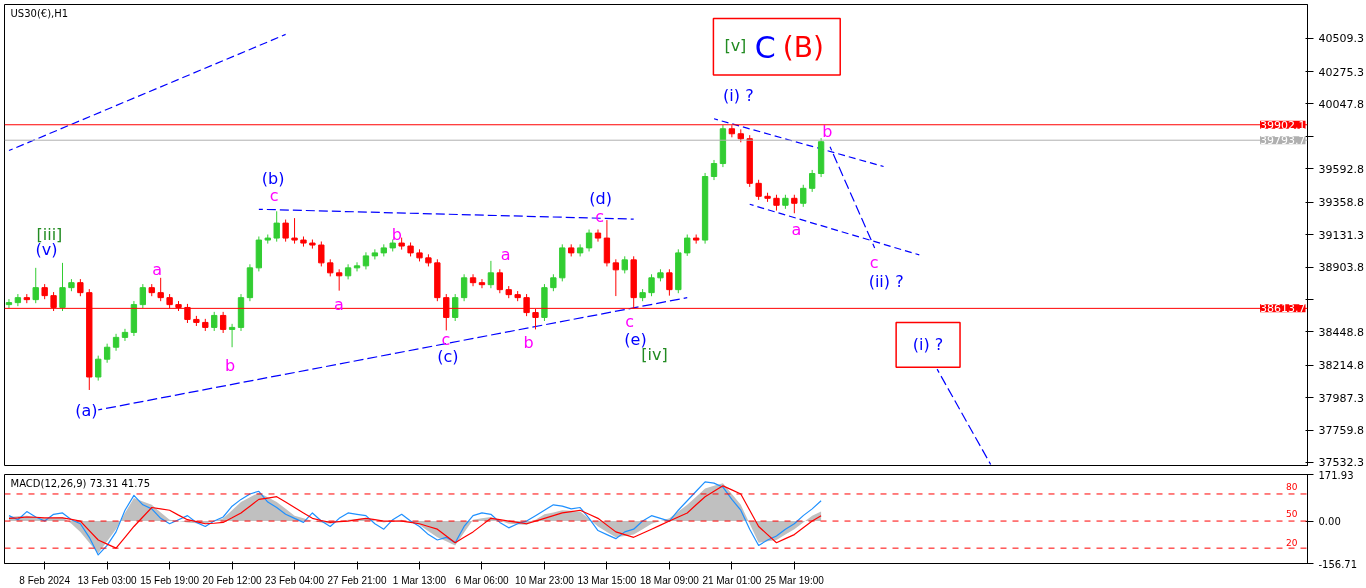  Describe the element at coordinates (1292, 513) in the screenshot. I see `annotation: 50` at that location.